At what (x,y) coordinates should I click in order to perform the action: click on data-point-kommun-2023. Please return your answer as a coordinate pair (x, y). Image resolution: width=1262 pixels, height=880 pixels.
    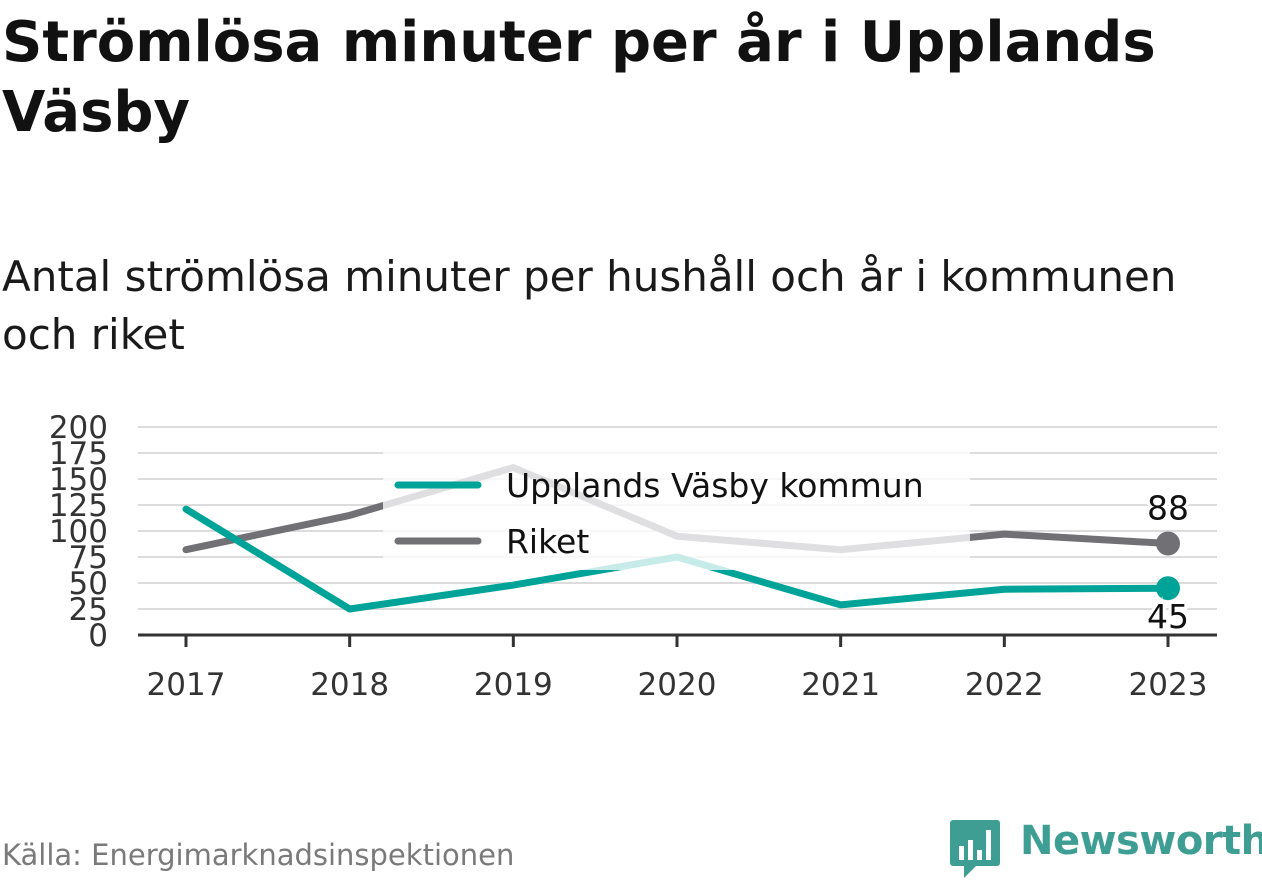
    Looking at the image, I should click on (1168, 588).